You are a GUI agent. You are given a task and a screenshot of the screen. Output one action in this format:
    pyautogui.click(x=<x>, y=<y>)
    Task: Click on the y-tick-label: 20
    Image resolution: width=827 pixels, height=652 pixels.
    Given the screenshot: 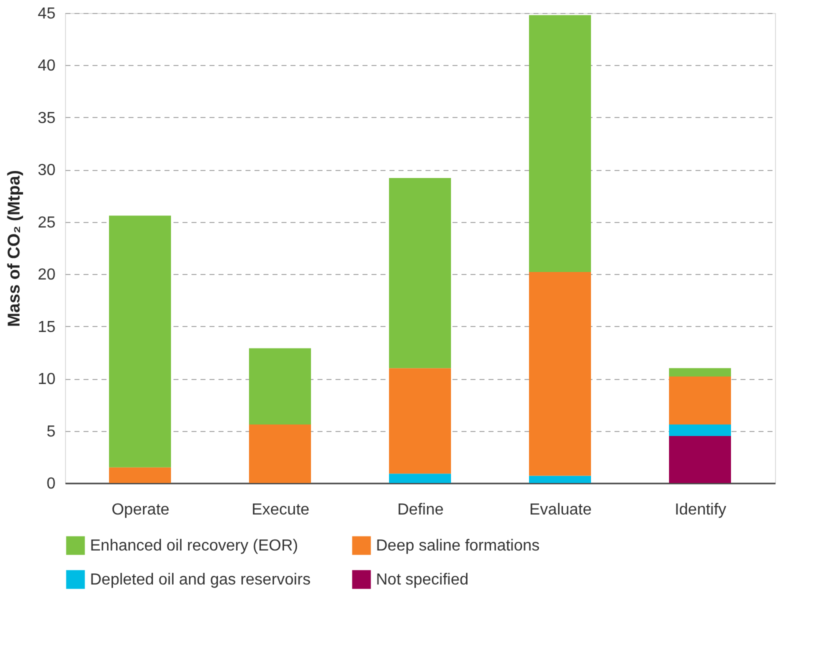 What is the action you would take?
    pyautogui.click(x=47, y=275)
    